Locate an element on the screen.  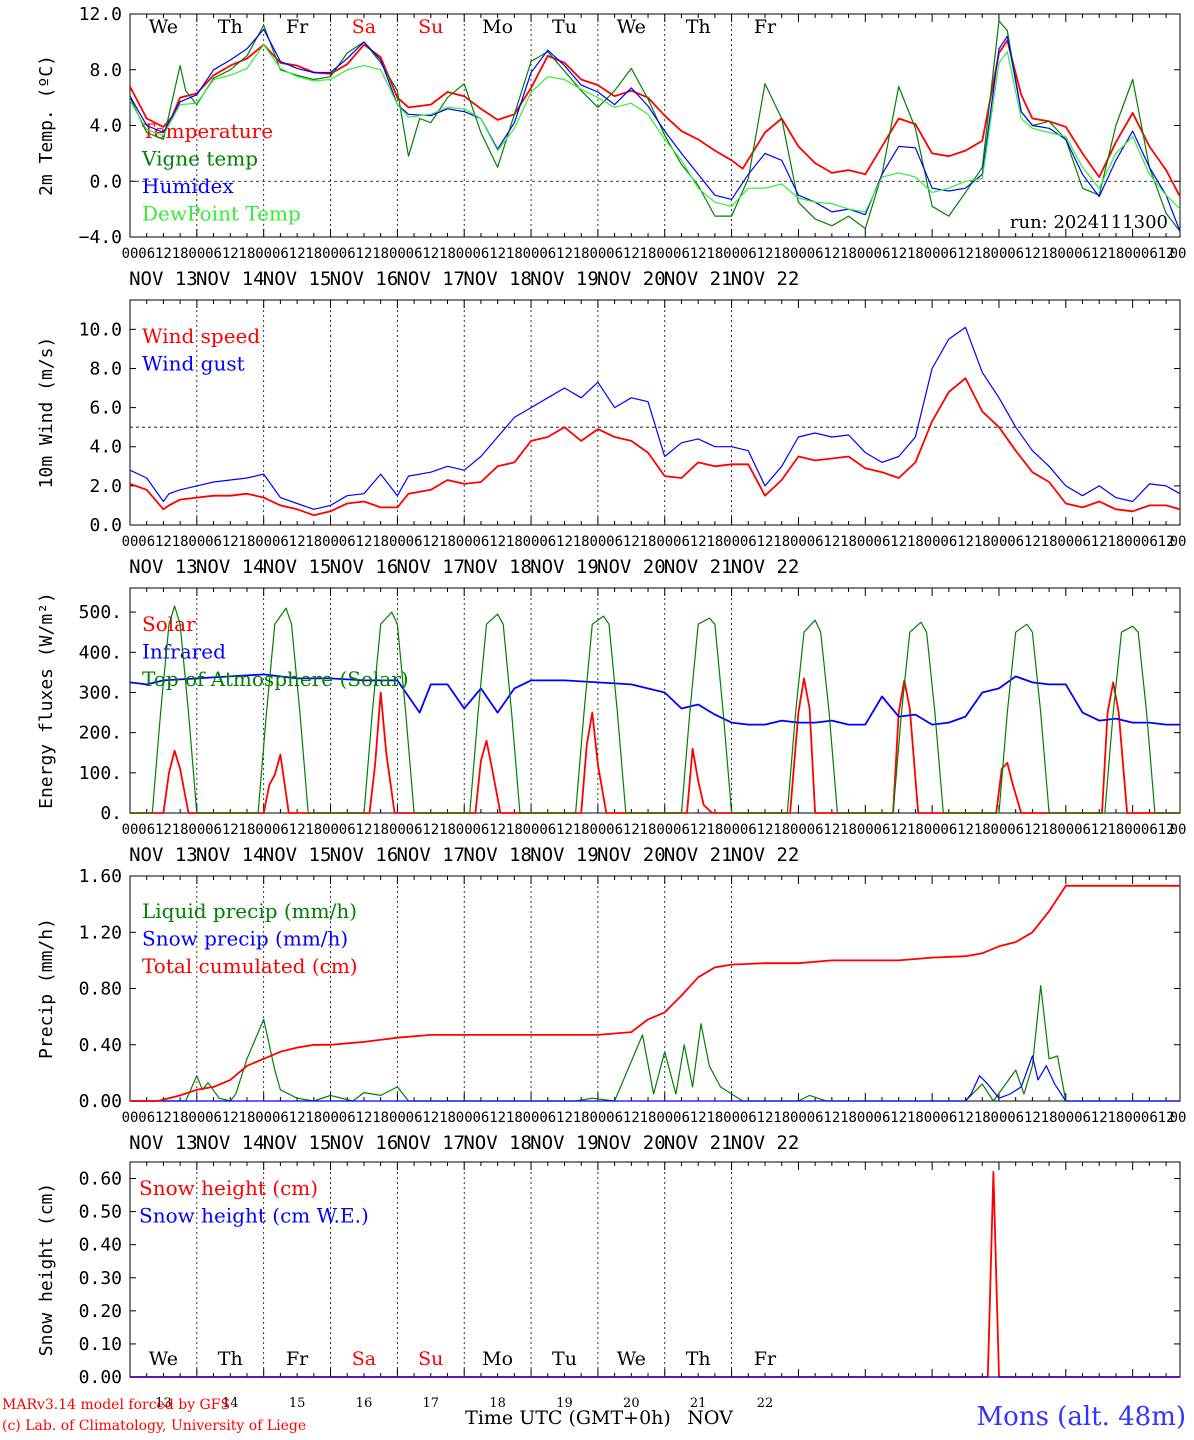
x-date-label: NOV 16 is located at coordinates (364, 1143).